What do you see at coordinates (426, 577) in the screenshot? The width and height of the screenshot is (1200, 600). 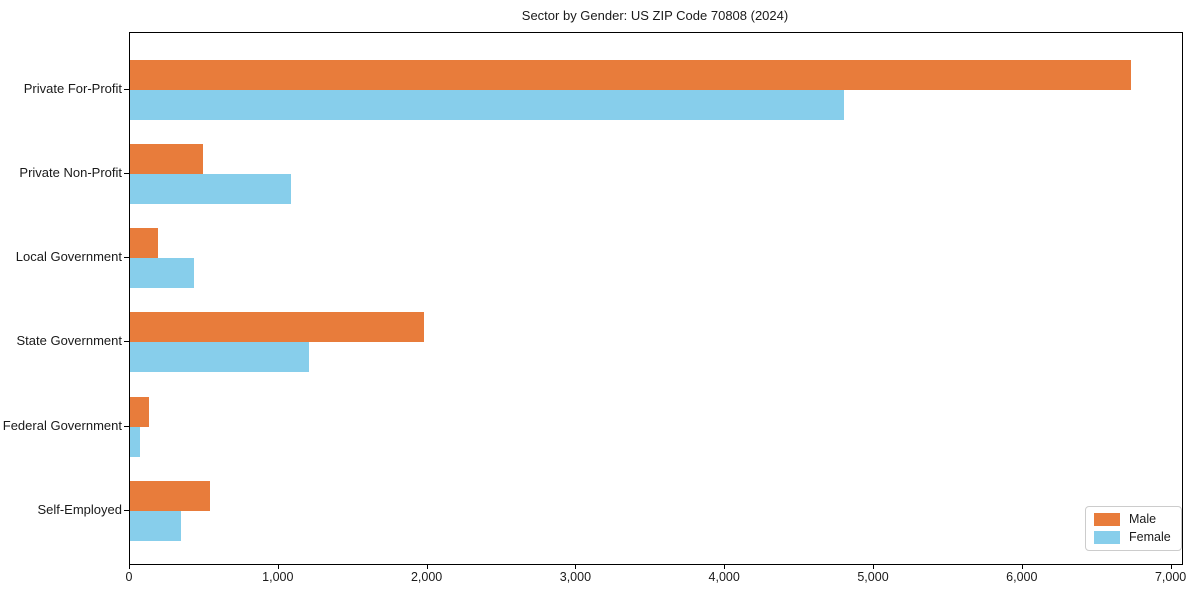 I see `x-tick-label-2000: 2,000` at bounding box center [426, 577].